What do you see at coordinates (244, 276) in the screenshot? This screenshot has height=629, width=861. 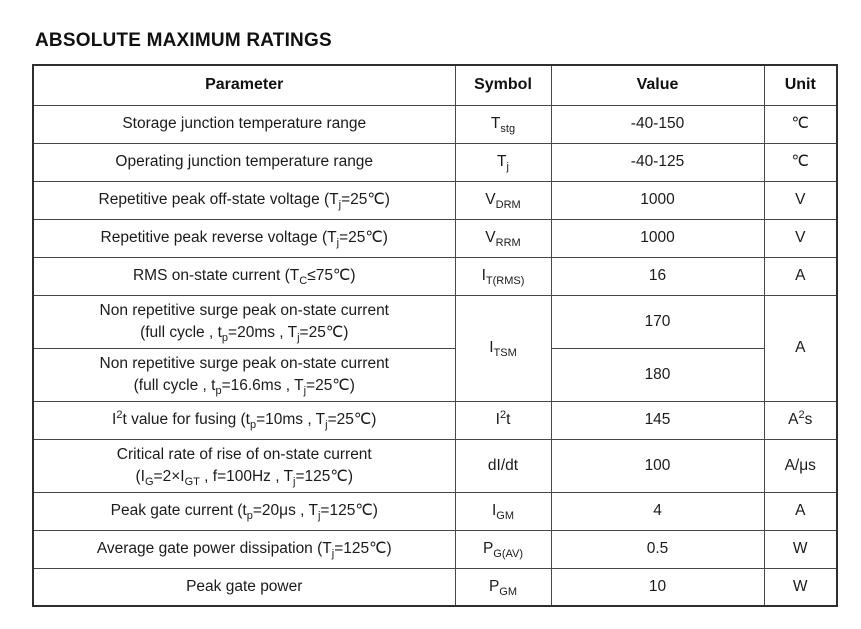 I see `param-cell: RMS on-state current (TC≤75℃)` at bounding box center [244, 276].